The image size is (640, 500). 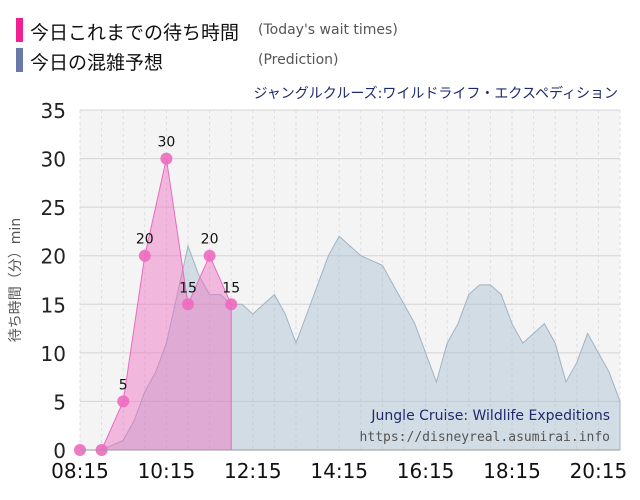 I want to click on legend-actual-label: 今日これまでの待ち時間, so click(x=135, y=33).